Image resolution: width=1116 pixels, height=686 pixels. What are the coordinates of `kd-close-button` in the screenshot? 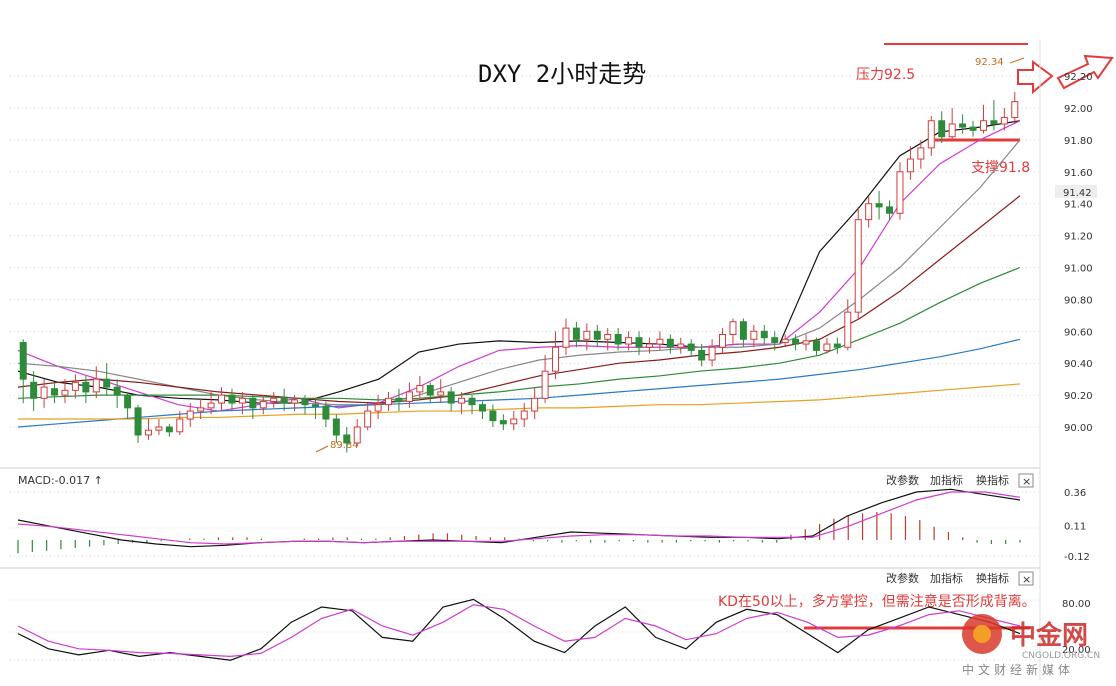 It's located at (1026, 578).